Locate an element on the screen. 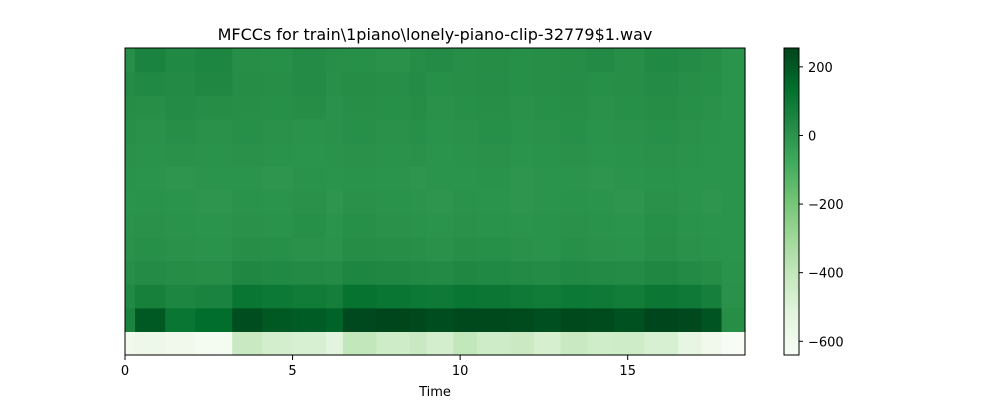 The height and width of the screenshot is (400, 1000). colorbar-tick-label: −200 is located at coordinates (826, 205).